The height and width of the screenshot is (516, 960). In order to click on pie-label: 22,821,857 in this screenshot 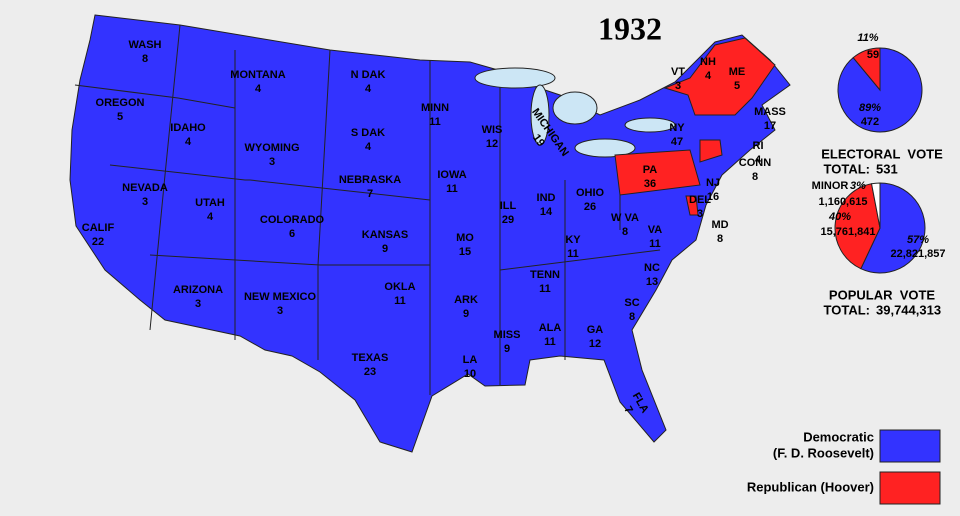, I will do `click(917, 254)`.